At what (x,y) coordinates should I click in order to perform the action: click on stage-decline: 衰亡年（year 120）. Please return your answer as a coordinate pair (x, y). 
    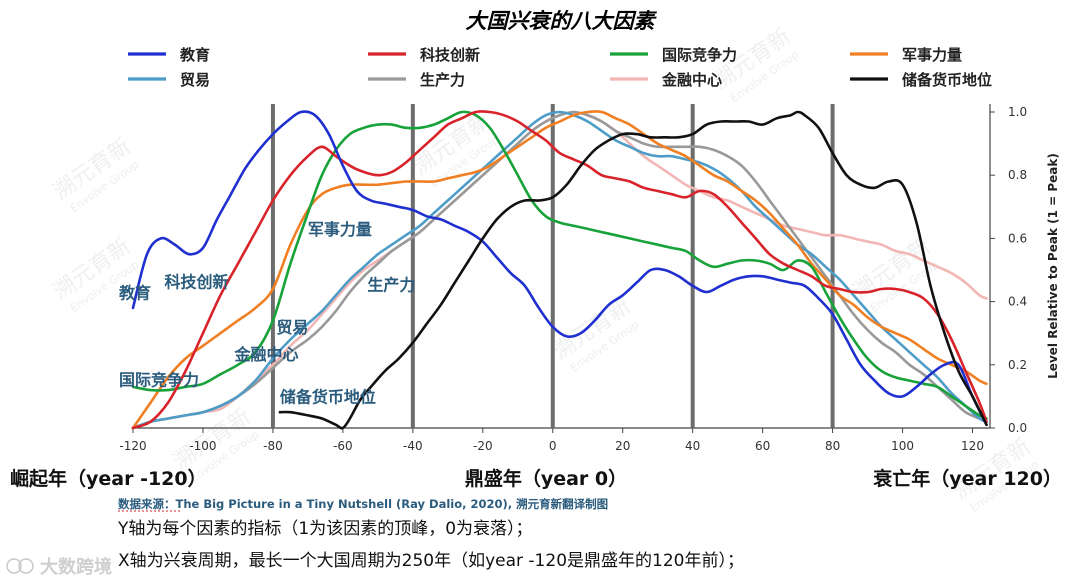
    Looking at the image, I should click on (967, 478).